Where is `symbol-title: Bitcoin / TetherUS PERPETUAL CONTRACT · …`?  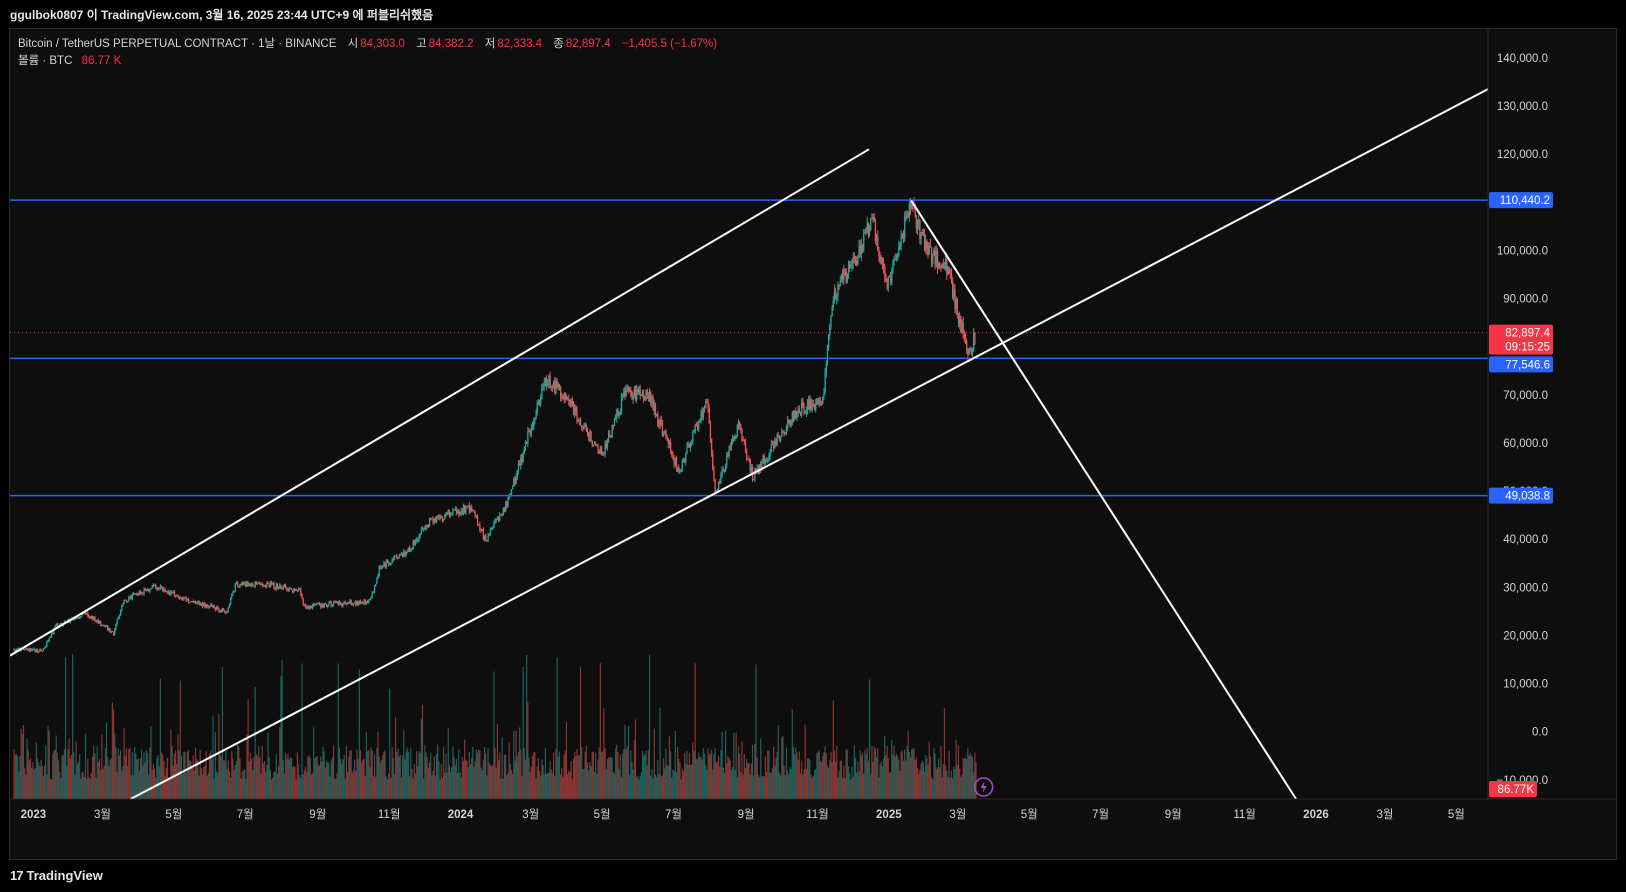
symbol-title: Bitcoin / TetherUS PERPETUAL CONTRACT · … is located at coordinates (177, 44).